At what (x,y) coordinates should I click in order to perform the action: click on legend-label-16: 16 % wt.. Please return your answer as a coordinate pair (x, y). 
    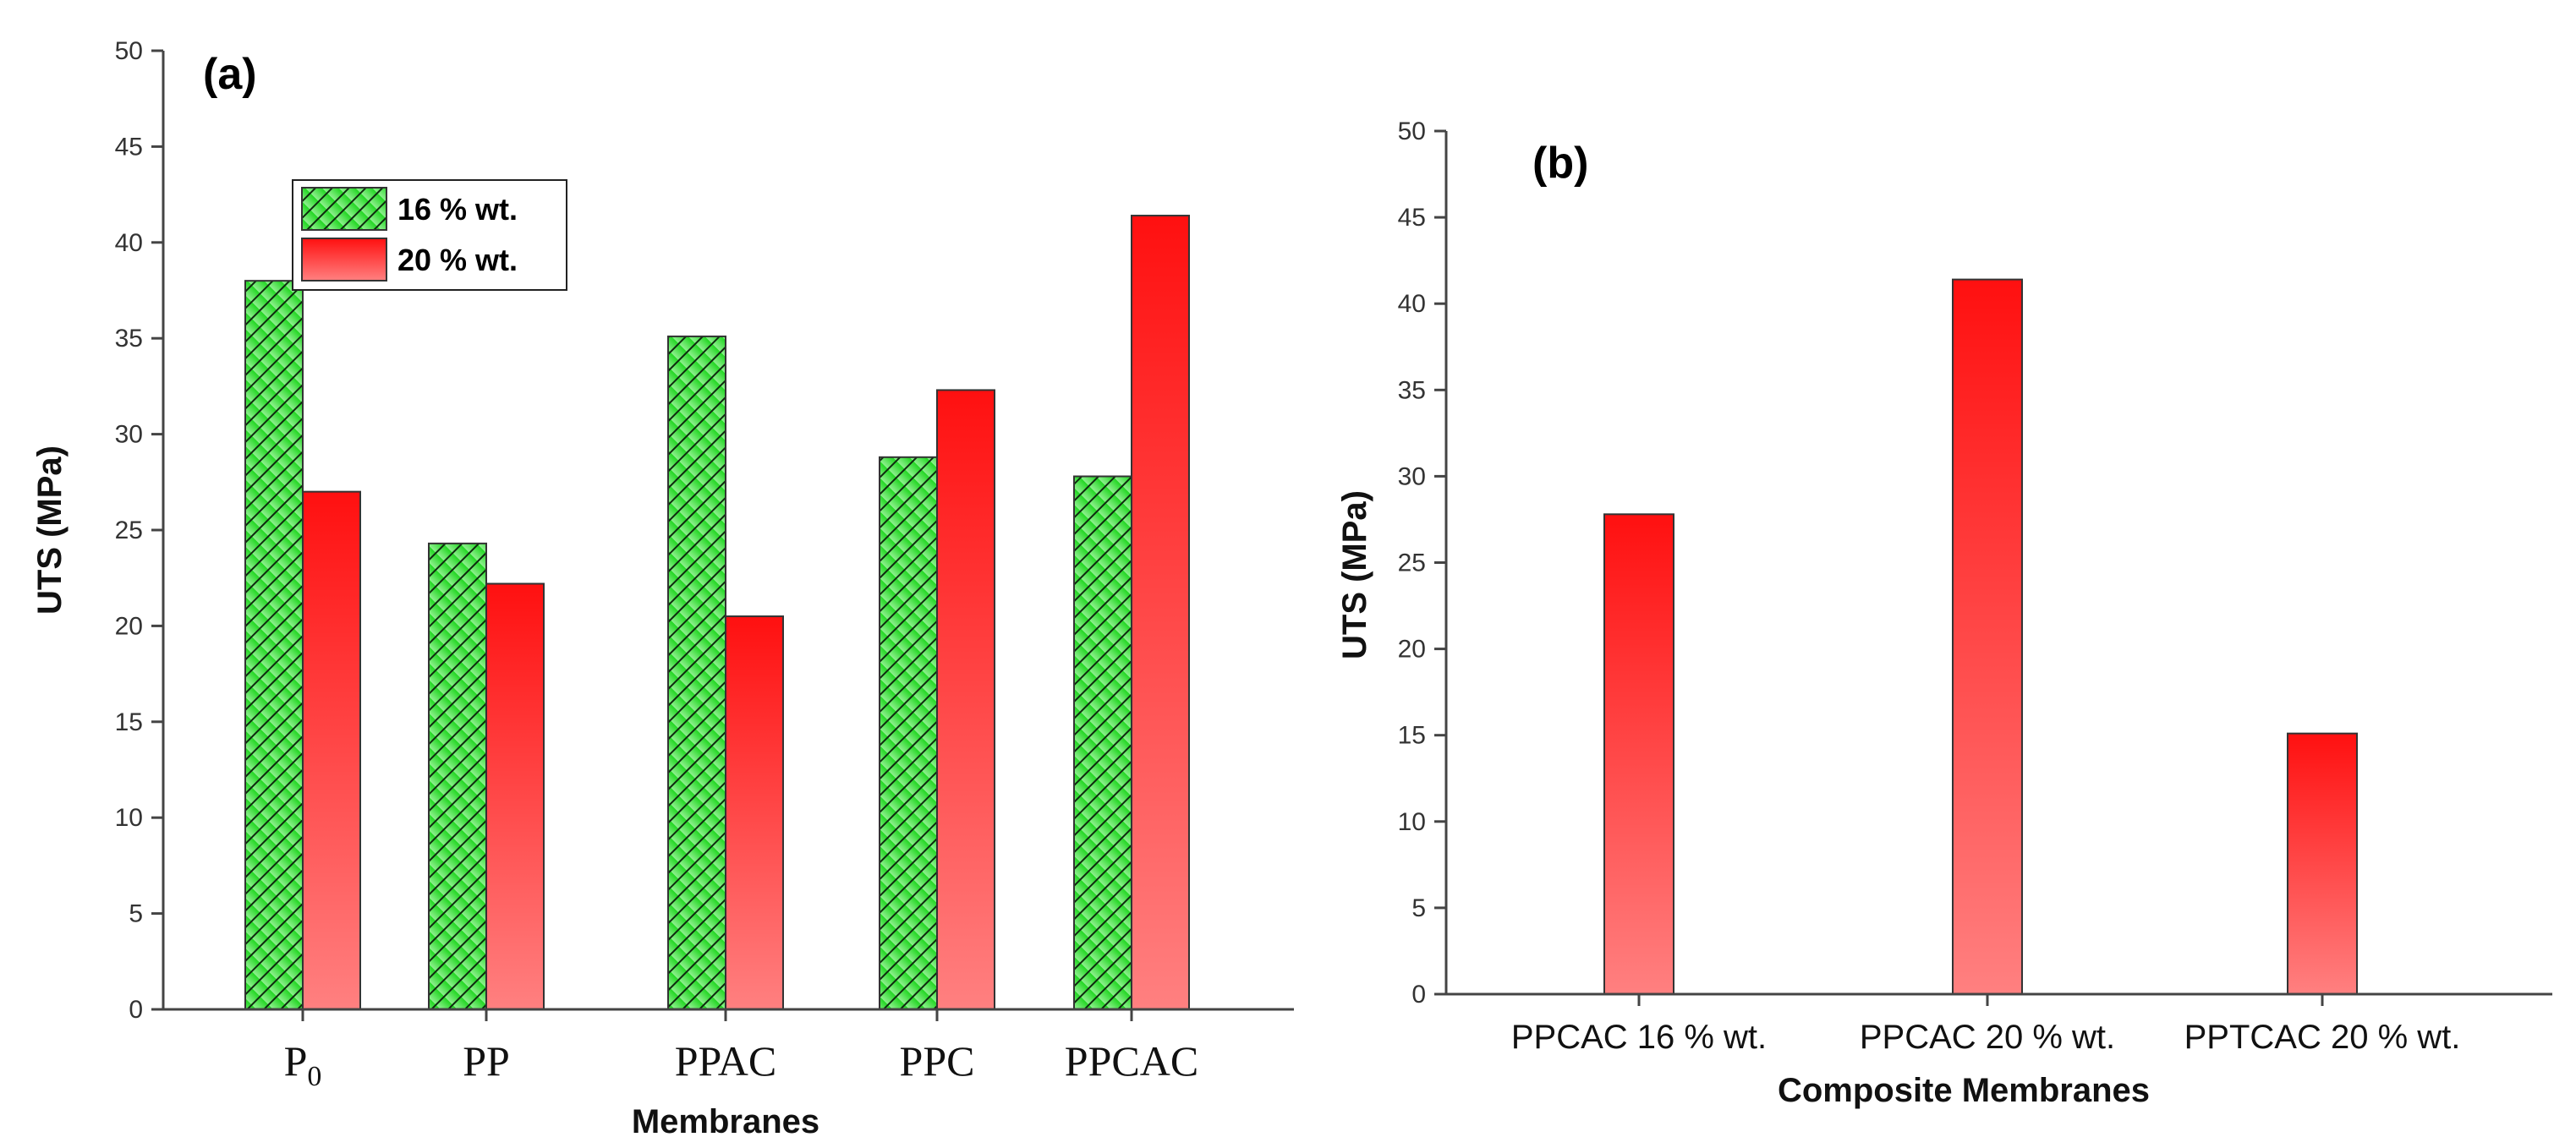
    Looking at the image, I should click on (457, 209).